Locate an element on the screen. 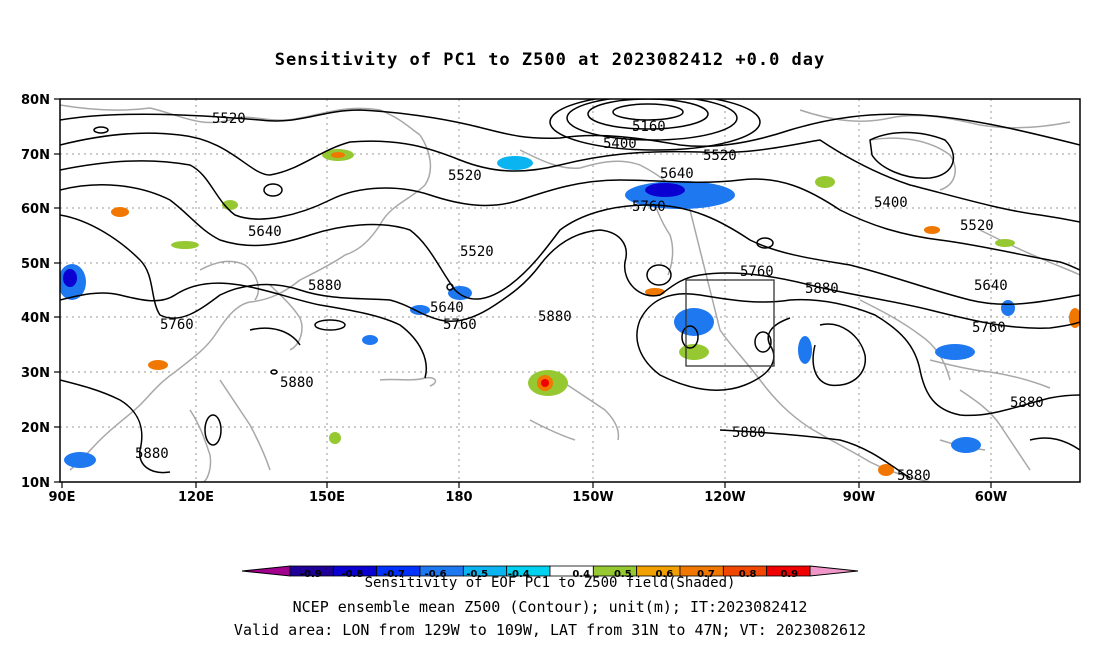 The height and width of the screenshot is (650, 1100). lon-label-90e: 90E is located at coordinates (62, 497).